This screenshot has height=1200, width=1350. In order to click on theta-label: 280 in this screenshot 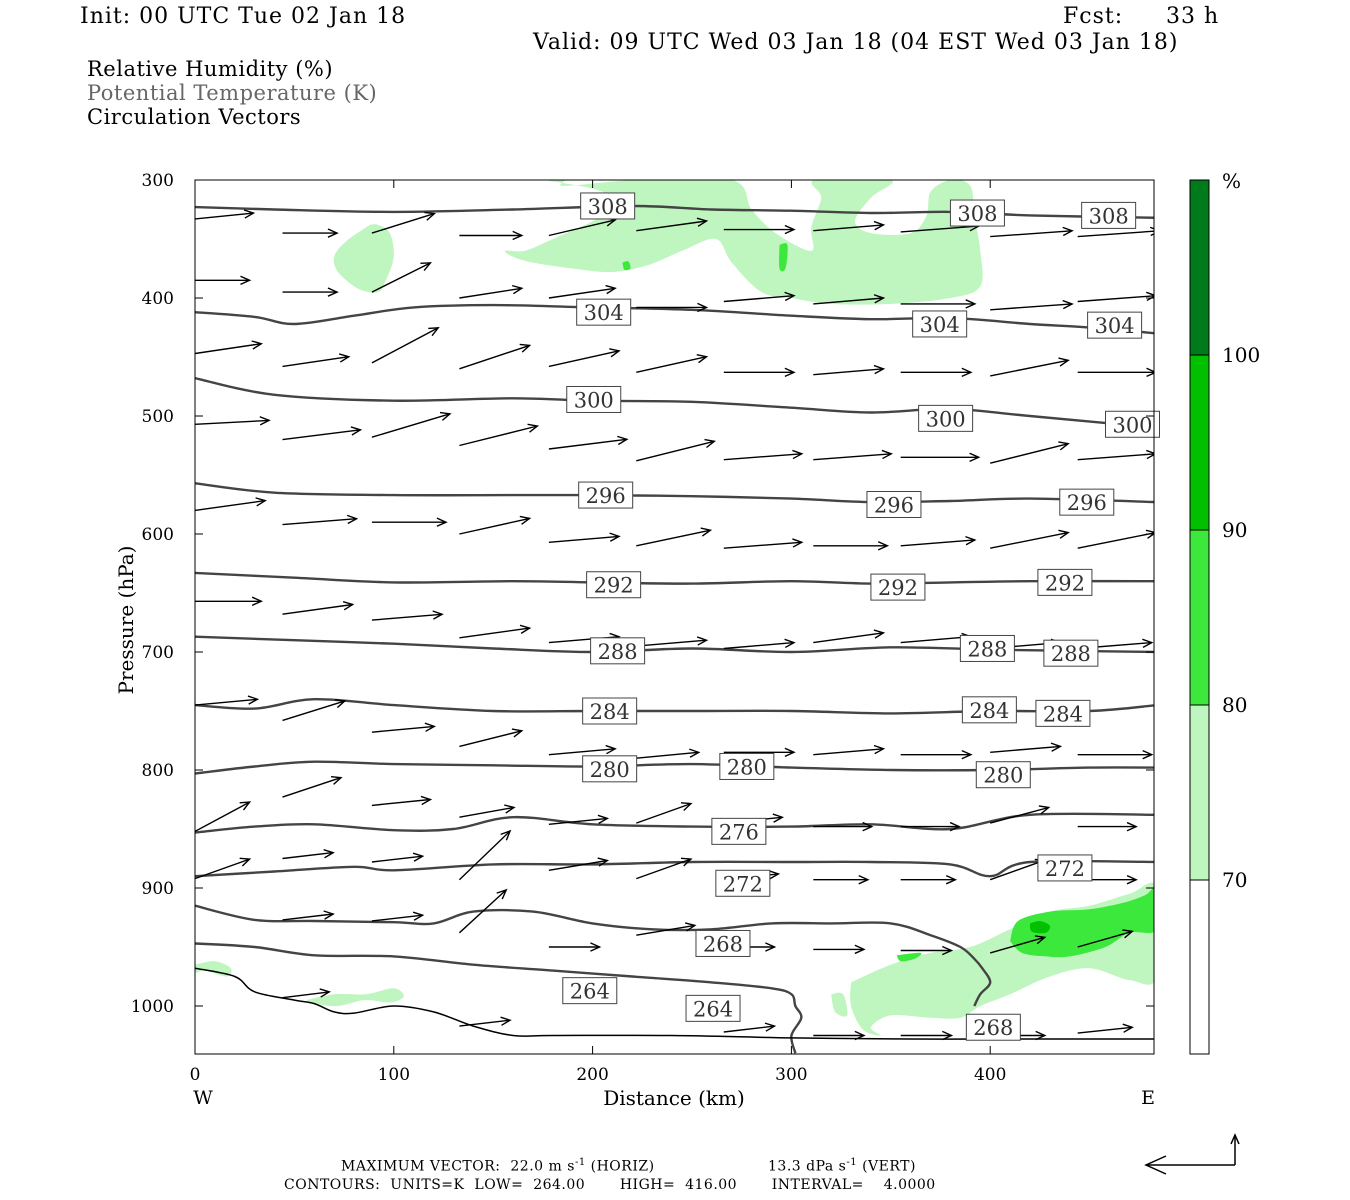, I will do `click(610, 769)`.